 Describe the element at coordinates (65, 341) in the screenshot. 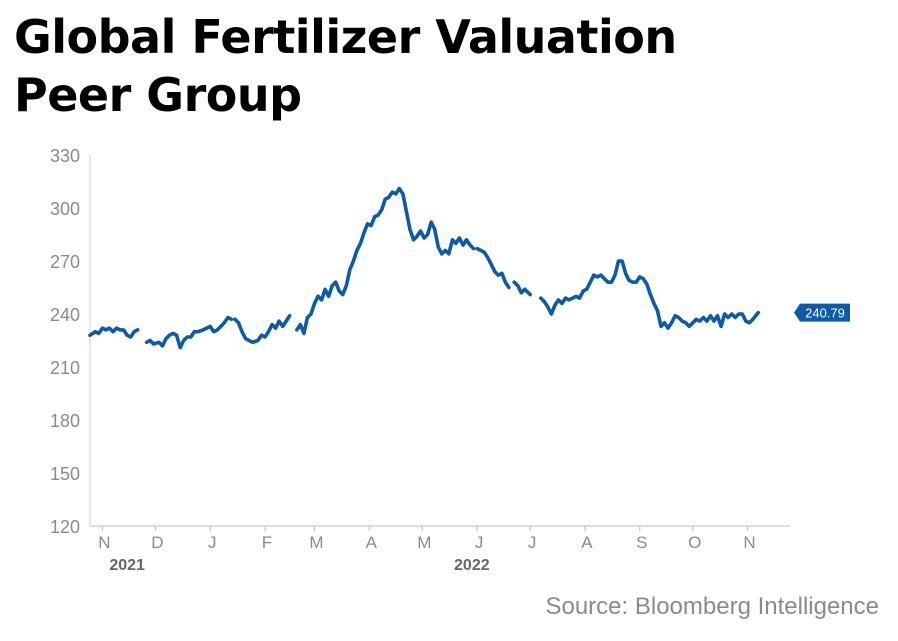

I see `y-tick-labels: 120 150 180 210 240 270 300 330` at that location.